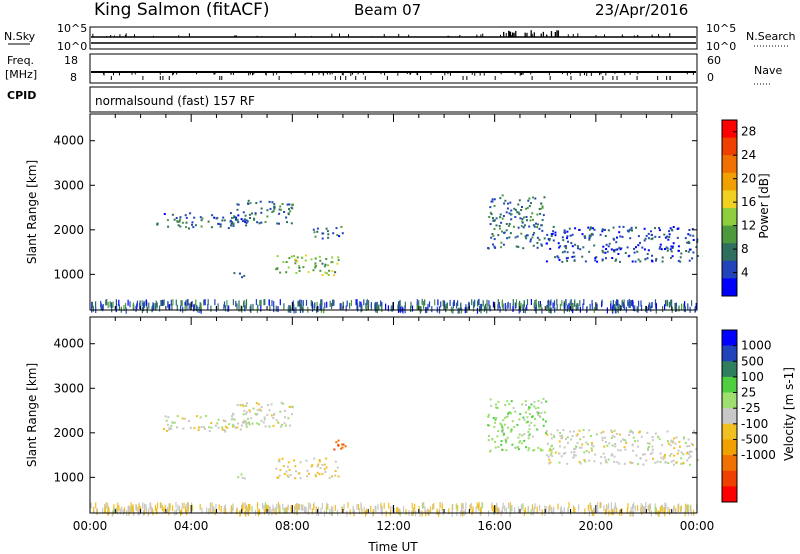  Describe the element at coordinates (182, 10) in the screenshot. I see `station-title: King Salmon (fitACF)` at that location.